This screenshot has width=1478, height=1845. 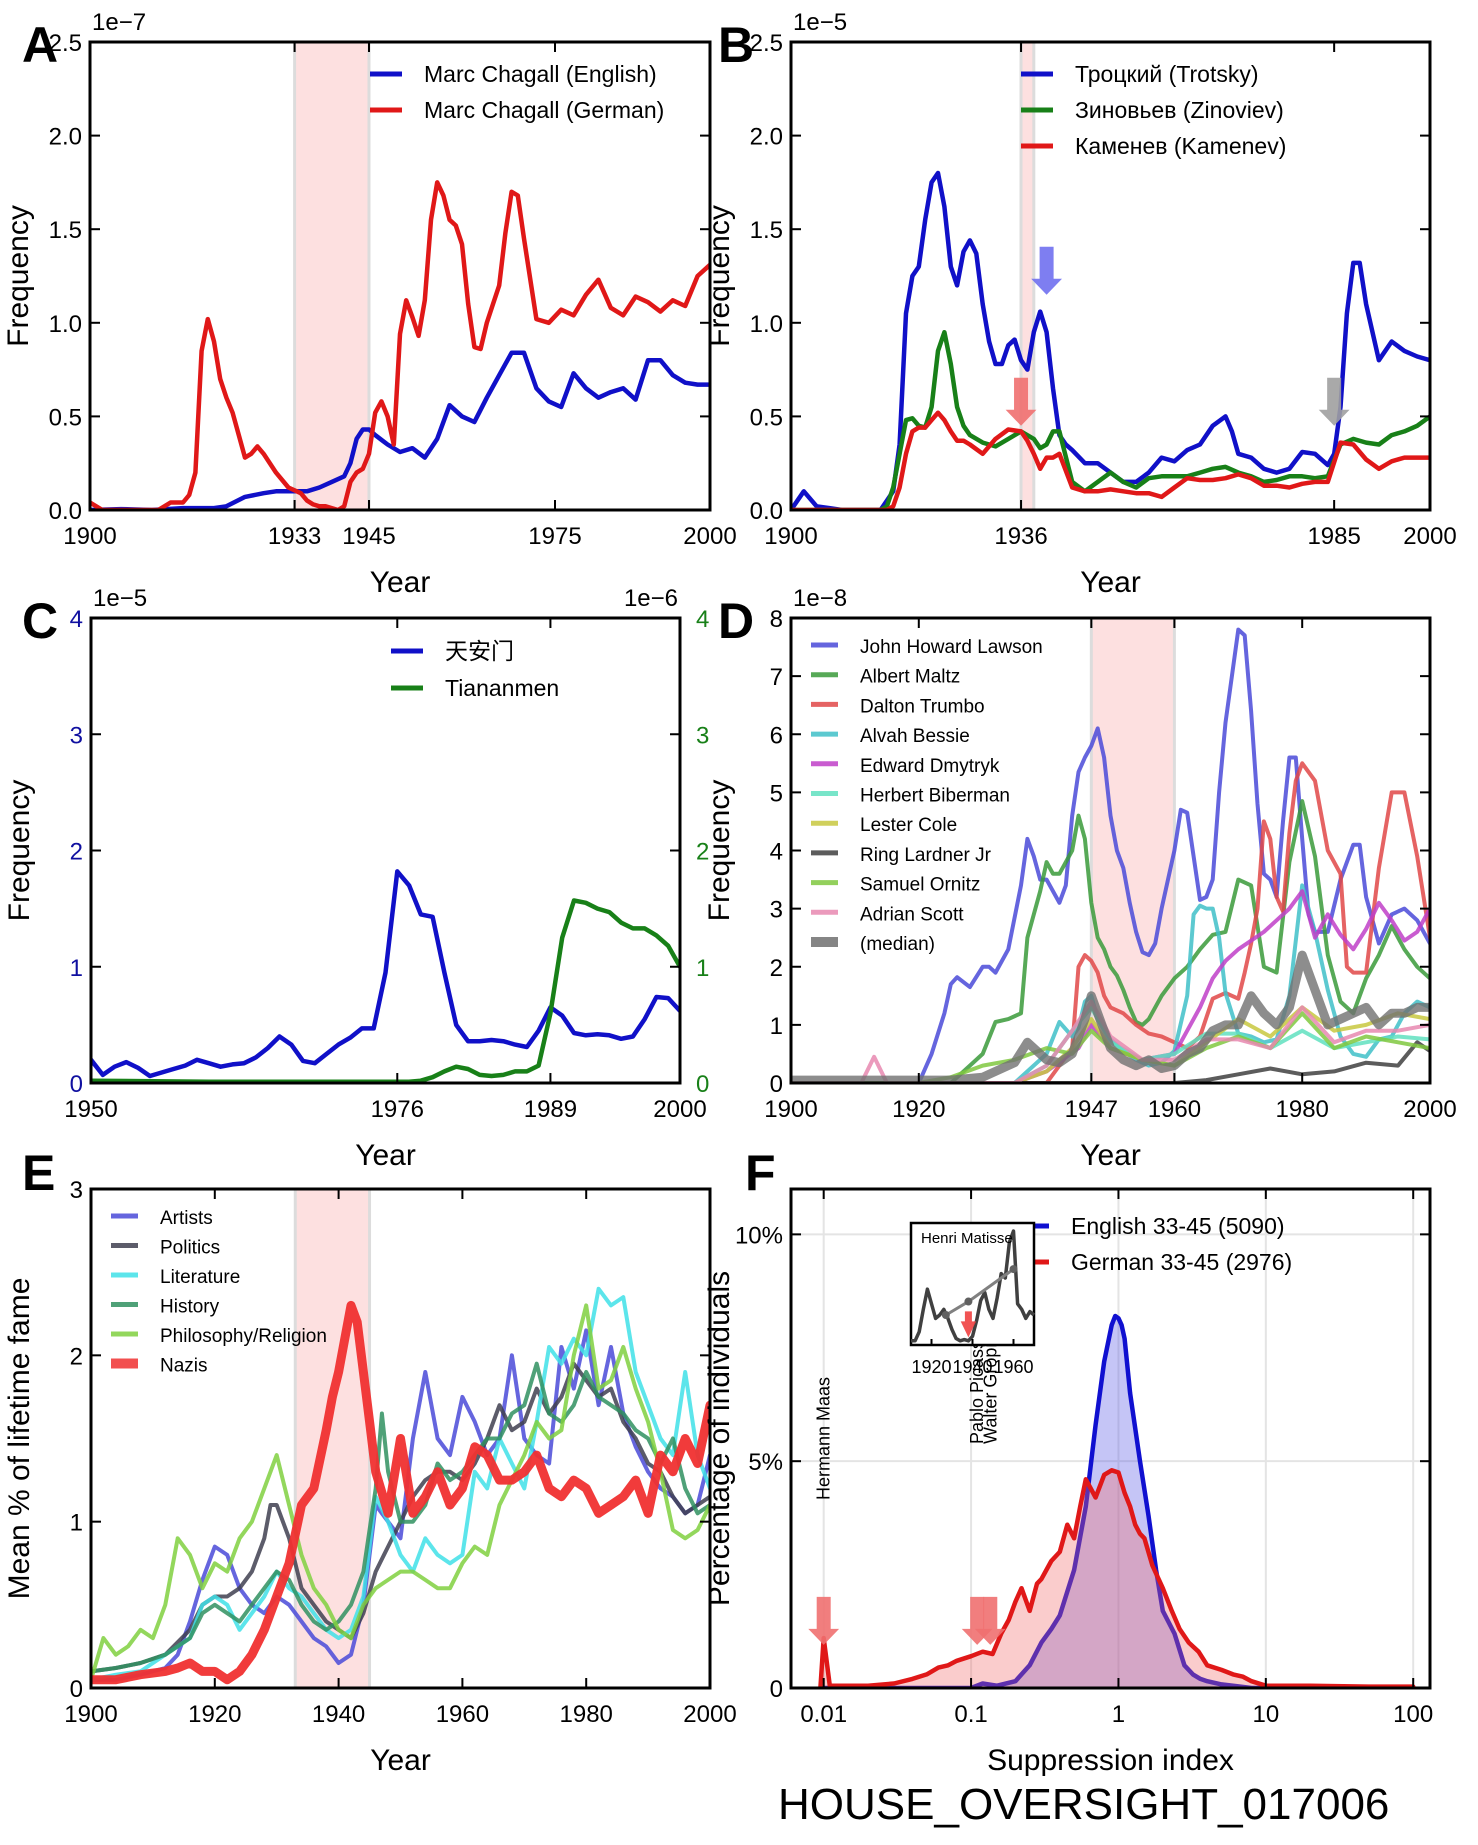 What do you see at coordinates (910, 677) in the screenshot?
I see `legend-label: Albert Maltz` at bounding box center [910, 677].